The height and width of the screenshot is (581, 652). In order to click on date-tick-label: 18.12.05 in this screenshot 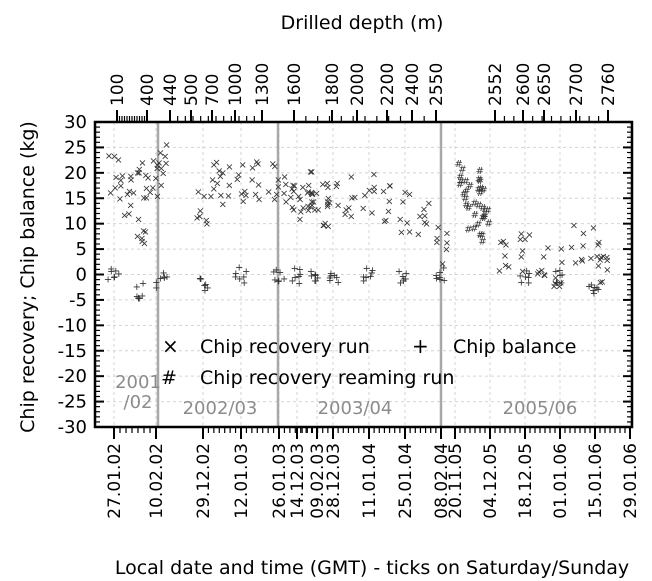, I will do `click(526, 481)`.